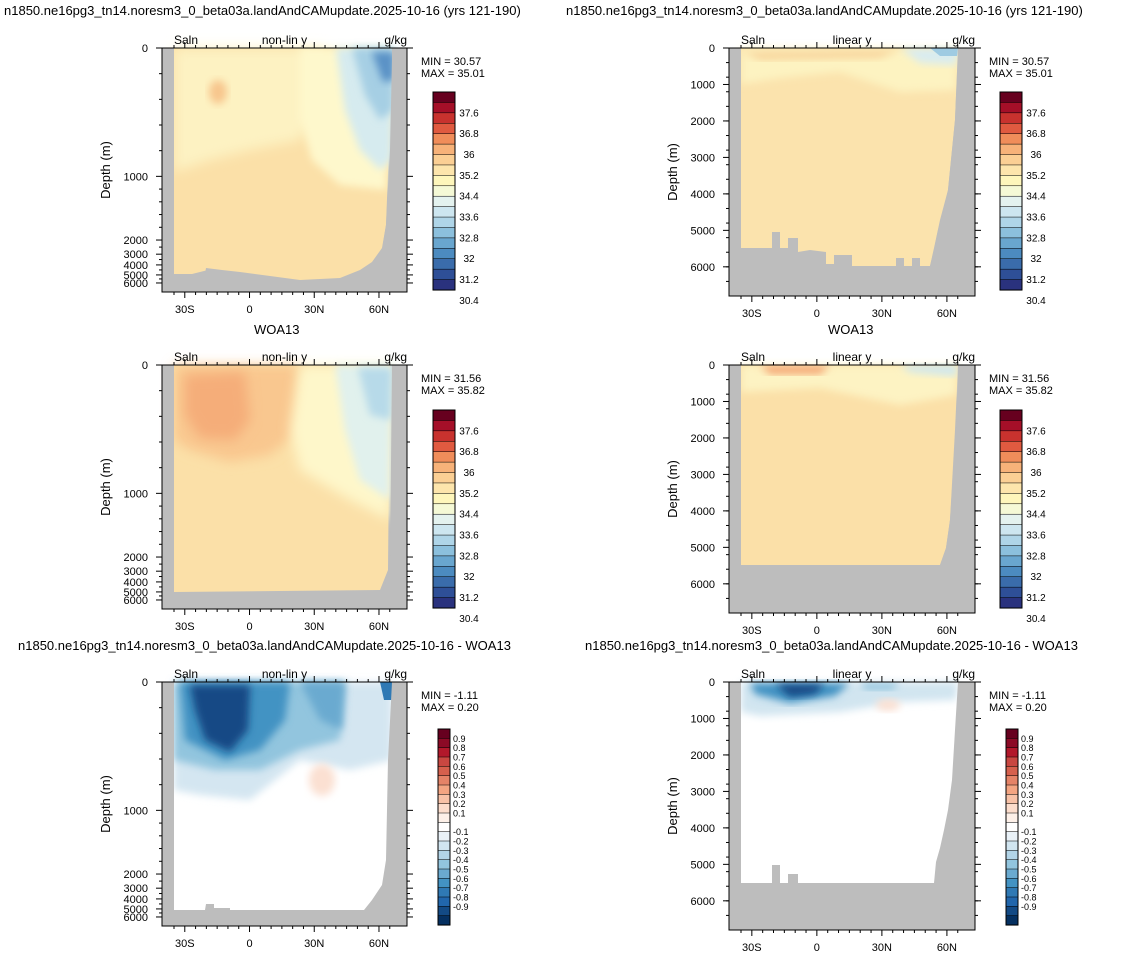  I want to click on panel1-colorbar-label: 36, so click(469, 155).